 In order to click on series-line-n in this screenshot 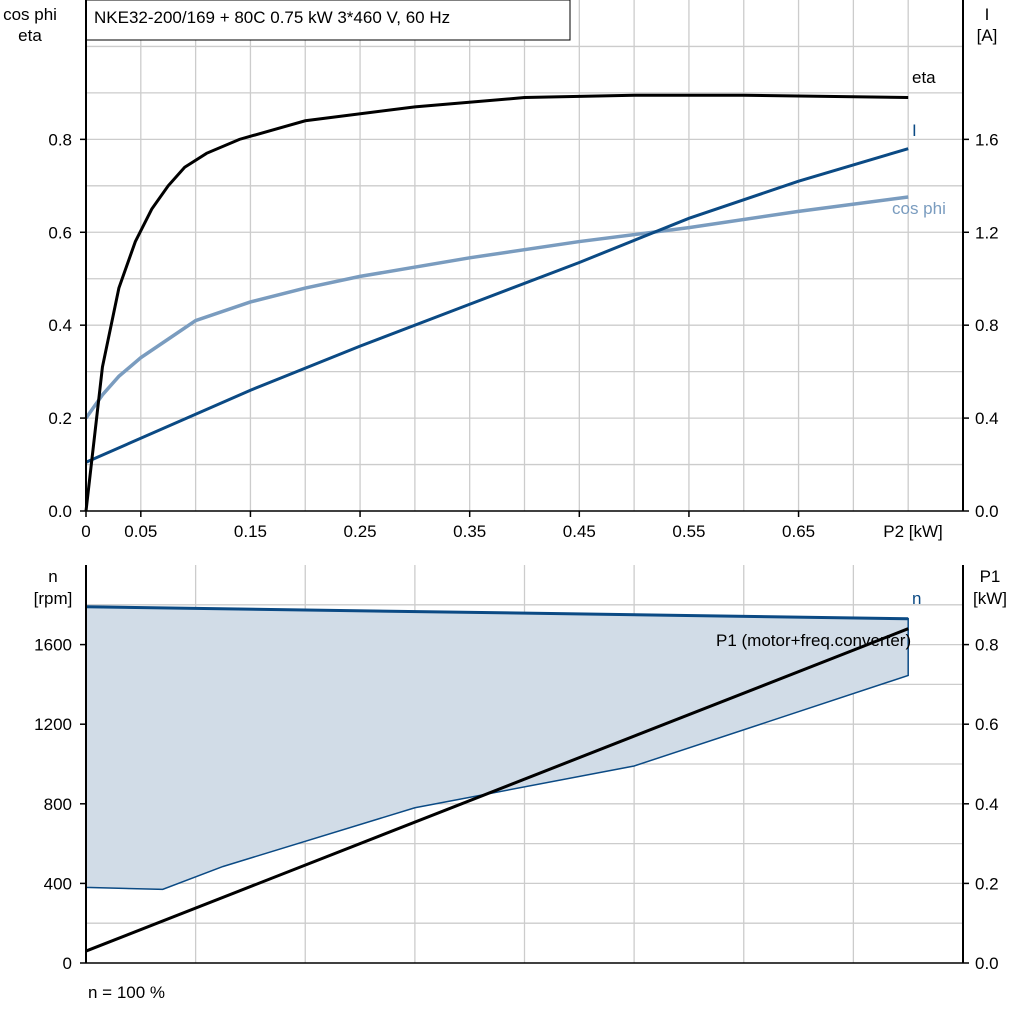, I will do `click(497, 613)`.